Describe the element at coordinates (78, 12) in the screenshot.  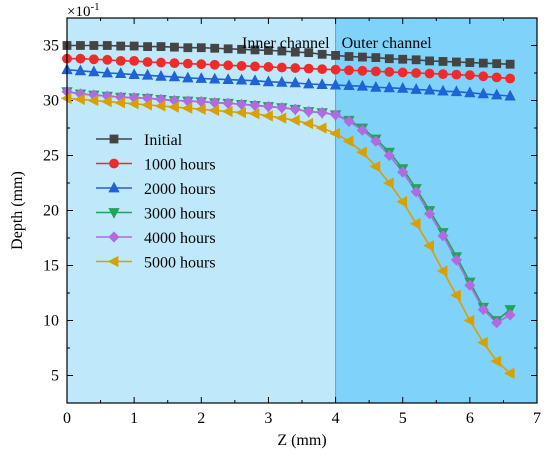
I see `y-multiplier-base: ×10` at that location.